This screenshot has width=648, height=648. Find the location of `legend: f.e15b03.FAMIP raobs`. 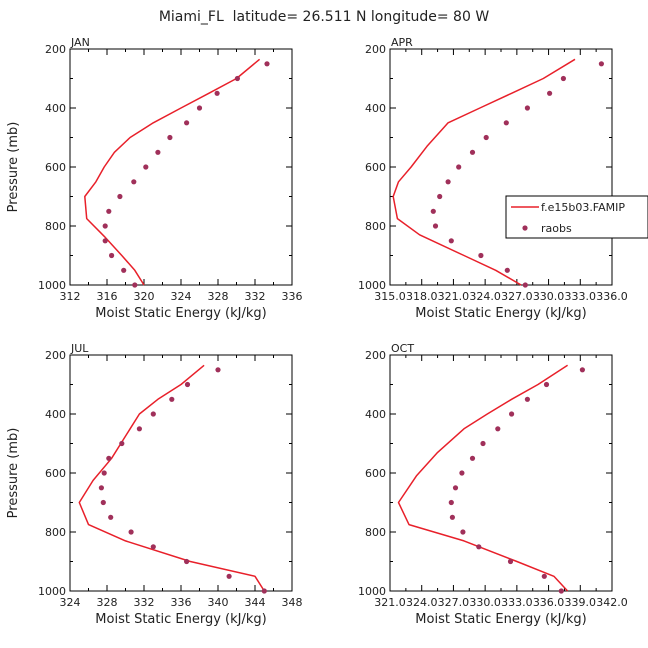

legend: f.e15b03.FAMIP raobs is located at coordinates (576, 217).